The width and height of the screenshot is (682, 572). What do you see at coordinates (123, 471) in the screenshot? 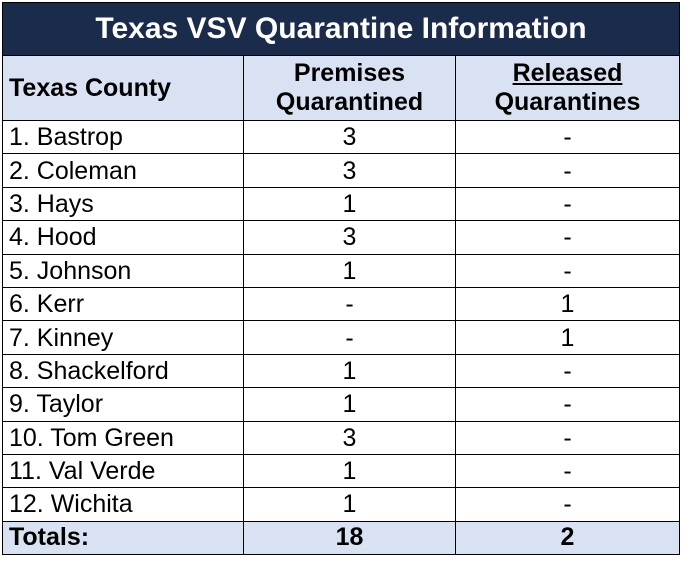
I see `county-cell: 11. Val Verde` at bounding box center [123, 471].